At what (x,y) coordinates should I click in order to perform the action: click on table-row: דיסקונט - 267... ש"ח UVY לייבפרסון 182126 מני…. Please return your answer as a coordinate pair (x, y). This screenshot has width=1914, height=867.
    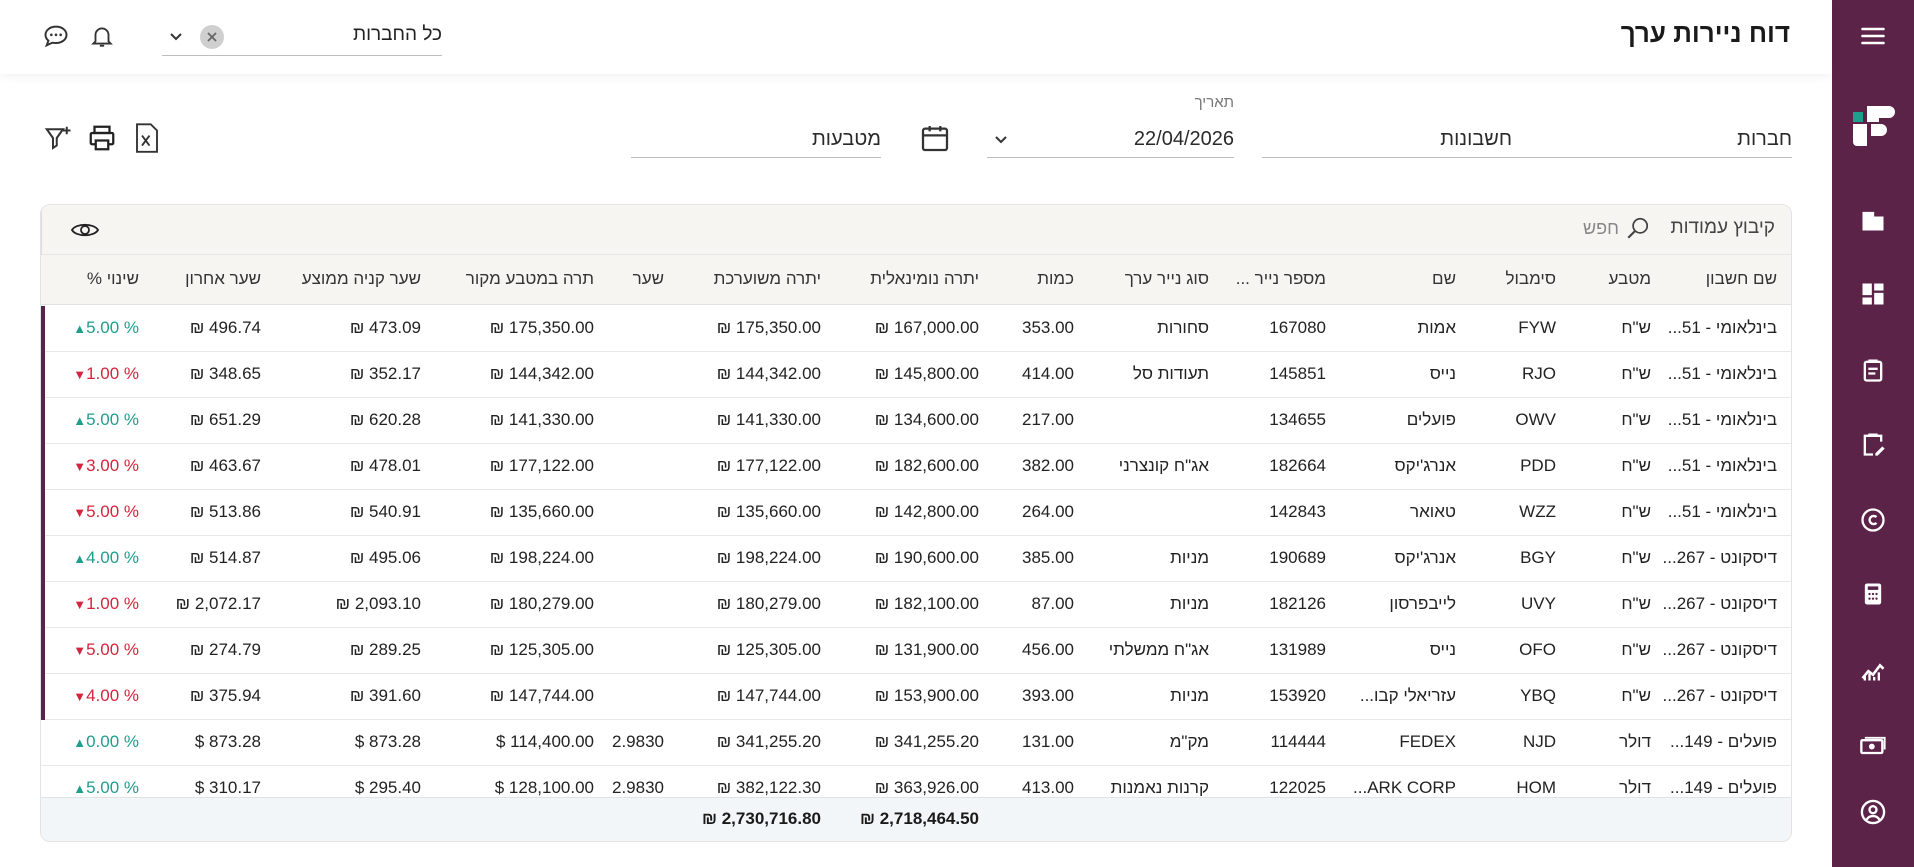
    Looking at the image, I should click on (916, 605).